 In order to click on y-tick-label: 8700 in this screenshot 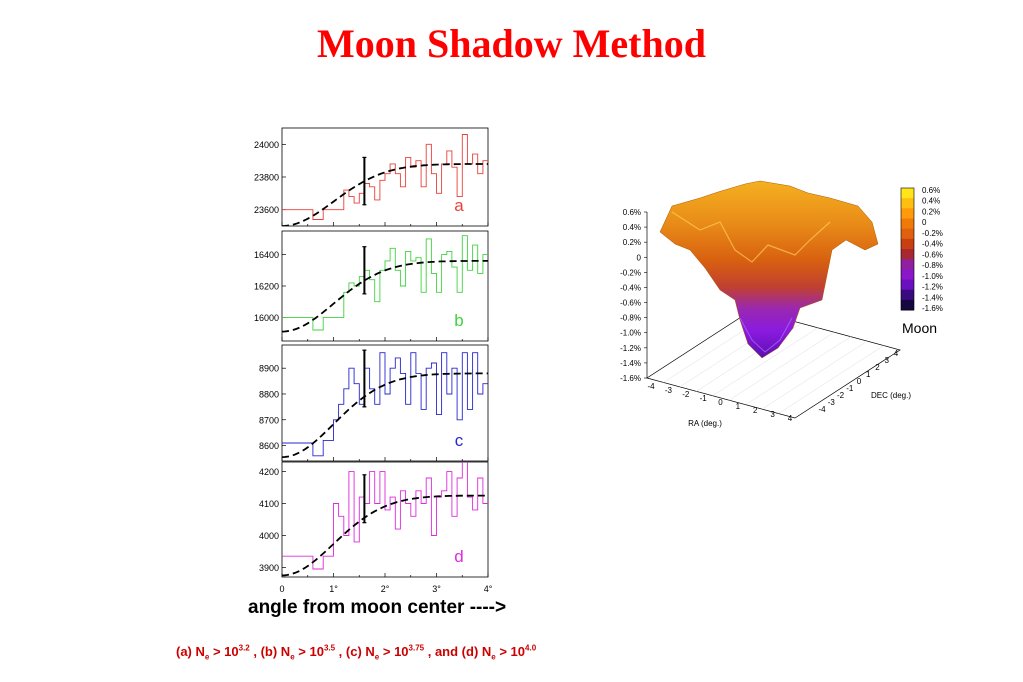, I will do `click(269, 420)`.